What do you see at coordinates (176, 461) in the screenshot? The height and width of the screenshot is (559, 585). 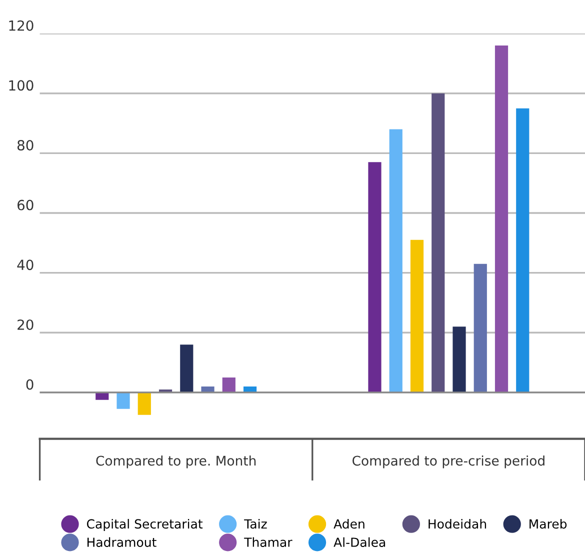 I see `x-tick-label: Compared to pre. Month` at bounding box center [176, 461].